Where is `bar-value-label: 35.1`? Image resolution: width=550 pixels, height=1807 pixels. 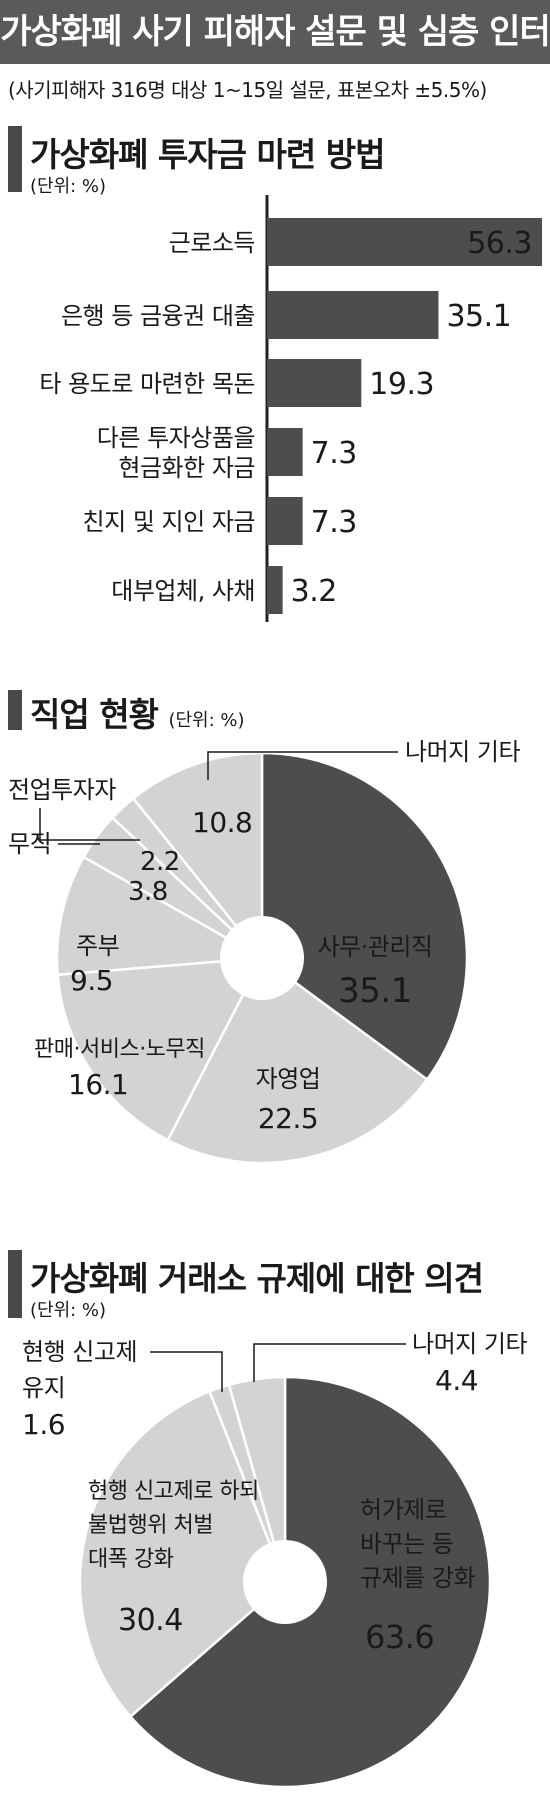 bar-value-label: 35.1 is located at coordinates (478, 316).